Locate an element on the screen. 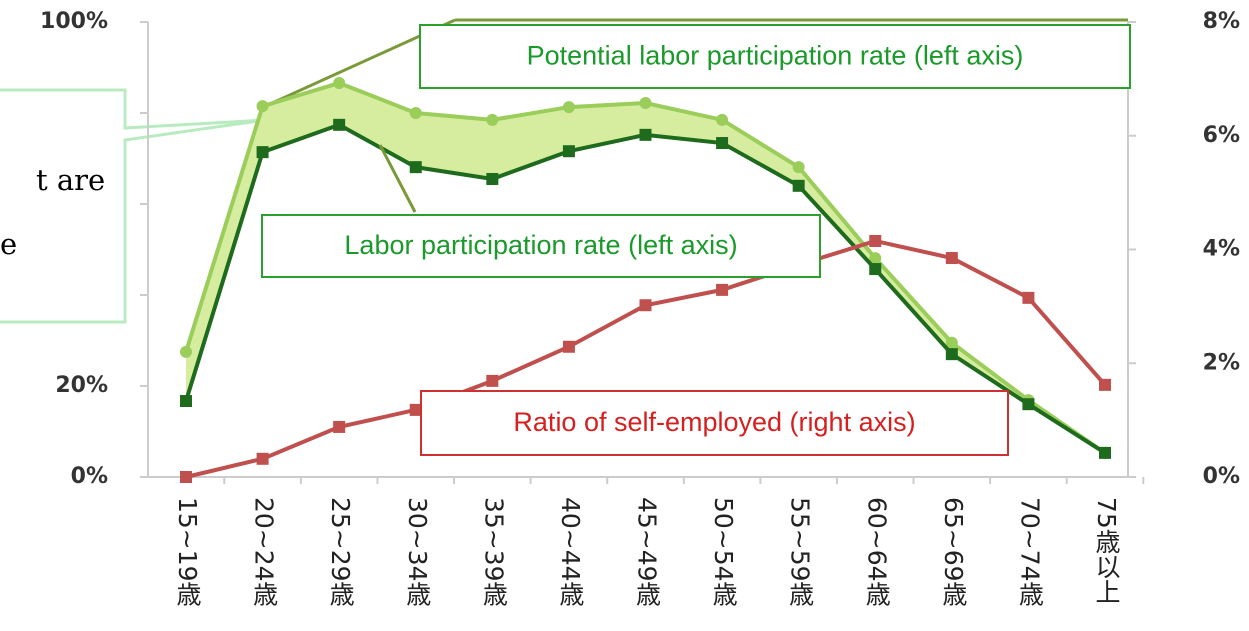 The width and height of the screenshot is (1249, 631). x-tick-label: 35~39歳 is located at coordinates (493, 552).